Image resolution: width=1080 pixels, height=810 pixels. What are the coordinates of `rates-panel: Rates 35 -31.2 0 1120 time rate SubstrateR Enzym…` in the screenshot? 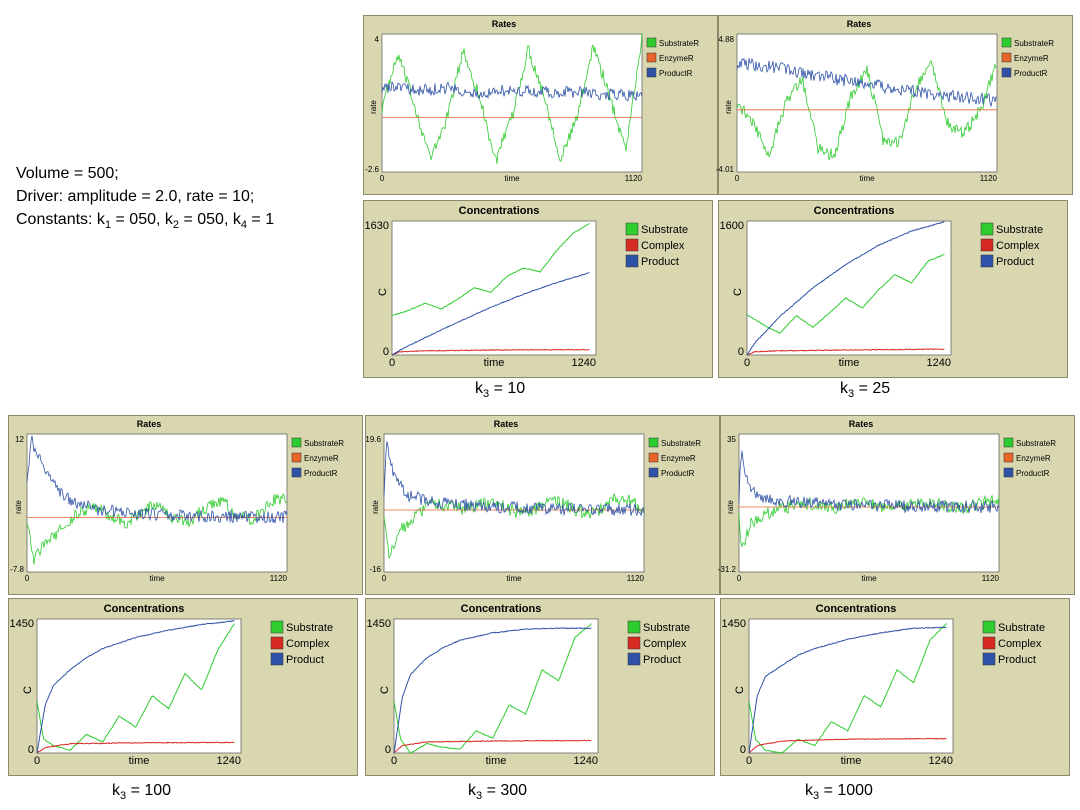 It's located at (896, 505).